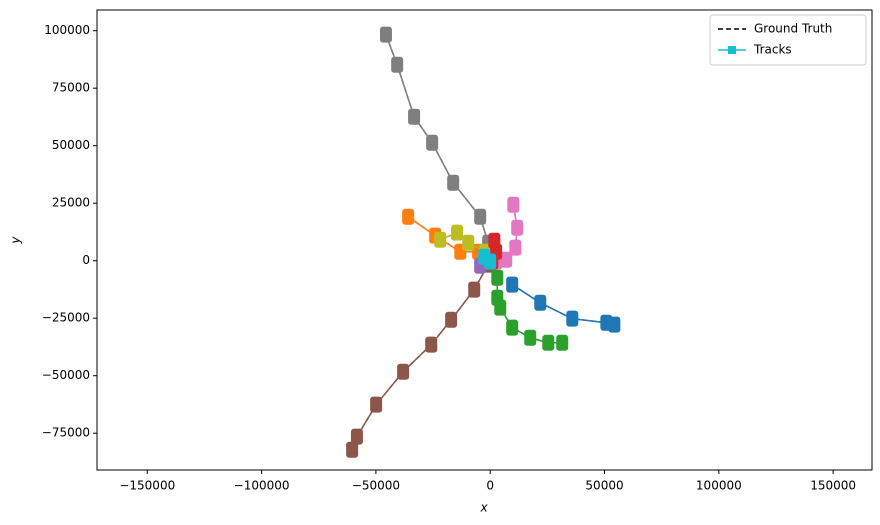 The width and height of the screenshot is (880, 525). Describe the element at coordinates (71, 88) in the screenshot. I see `y-tick-label: 75000` at that location.